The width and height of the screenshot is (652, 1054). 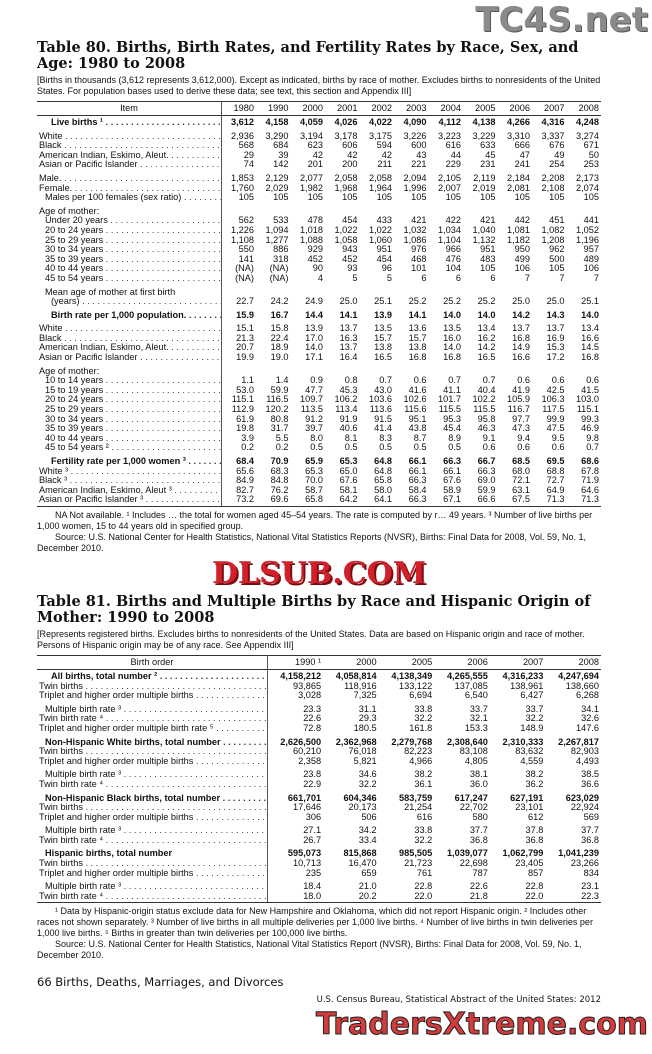 I want to click on cell-value: 68.0, so click(x=521, y=471).